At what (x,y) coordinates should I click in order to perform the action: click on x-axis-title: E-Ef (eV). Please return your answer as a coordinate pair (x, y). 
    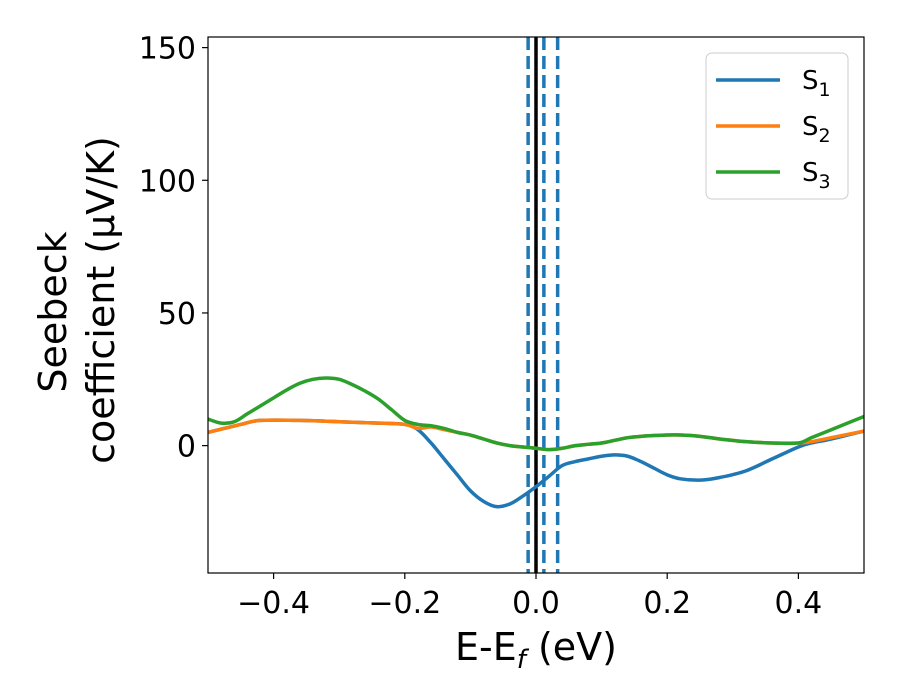
    Looking at the image, I should click on (536, 650).